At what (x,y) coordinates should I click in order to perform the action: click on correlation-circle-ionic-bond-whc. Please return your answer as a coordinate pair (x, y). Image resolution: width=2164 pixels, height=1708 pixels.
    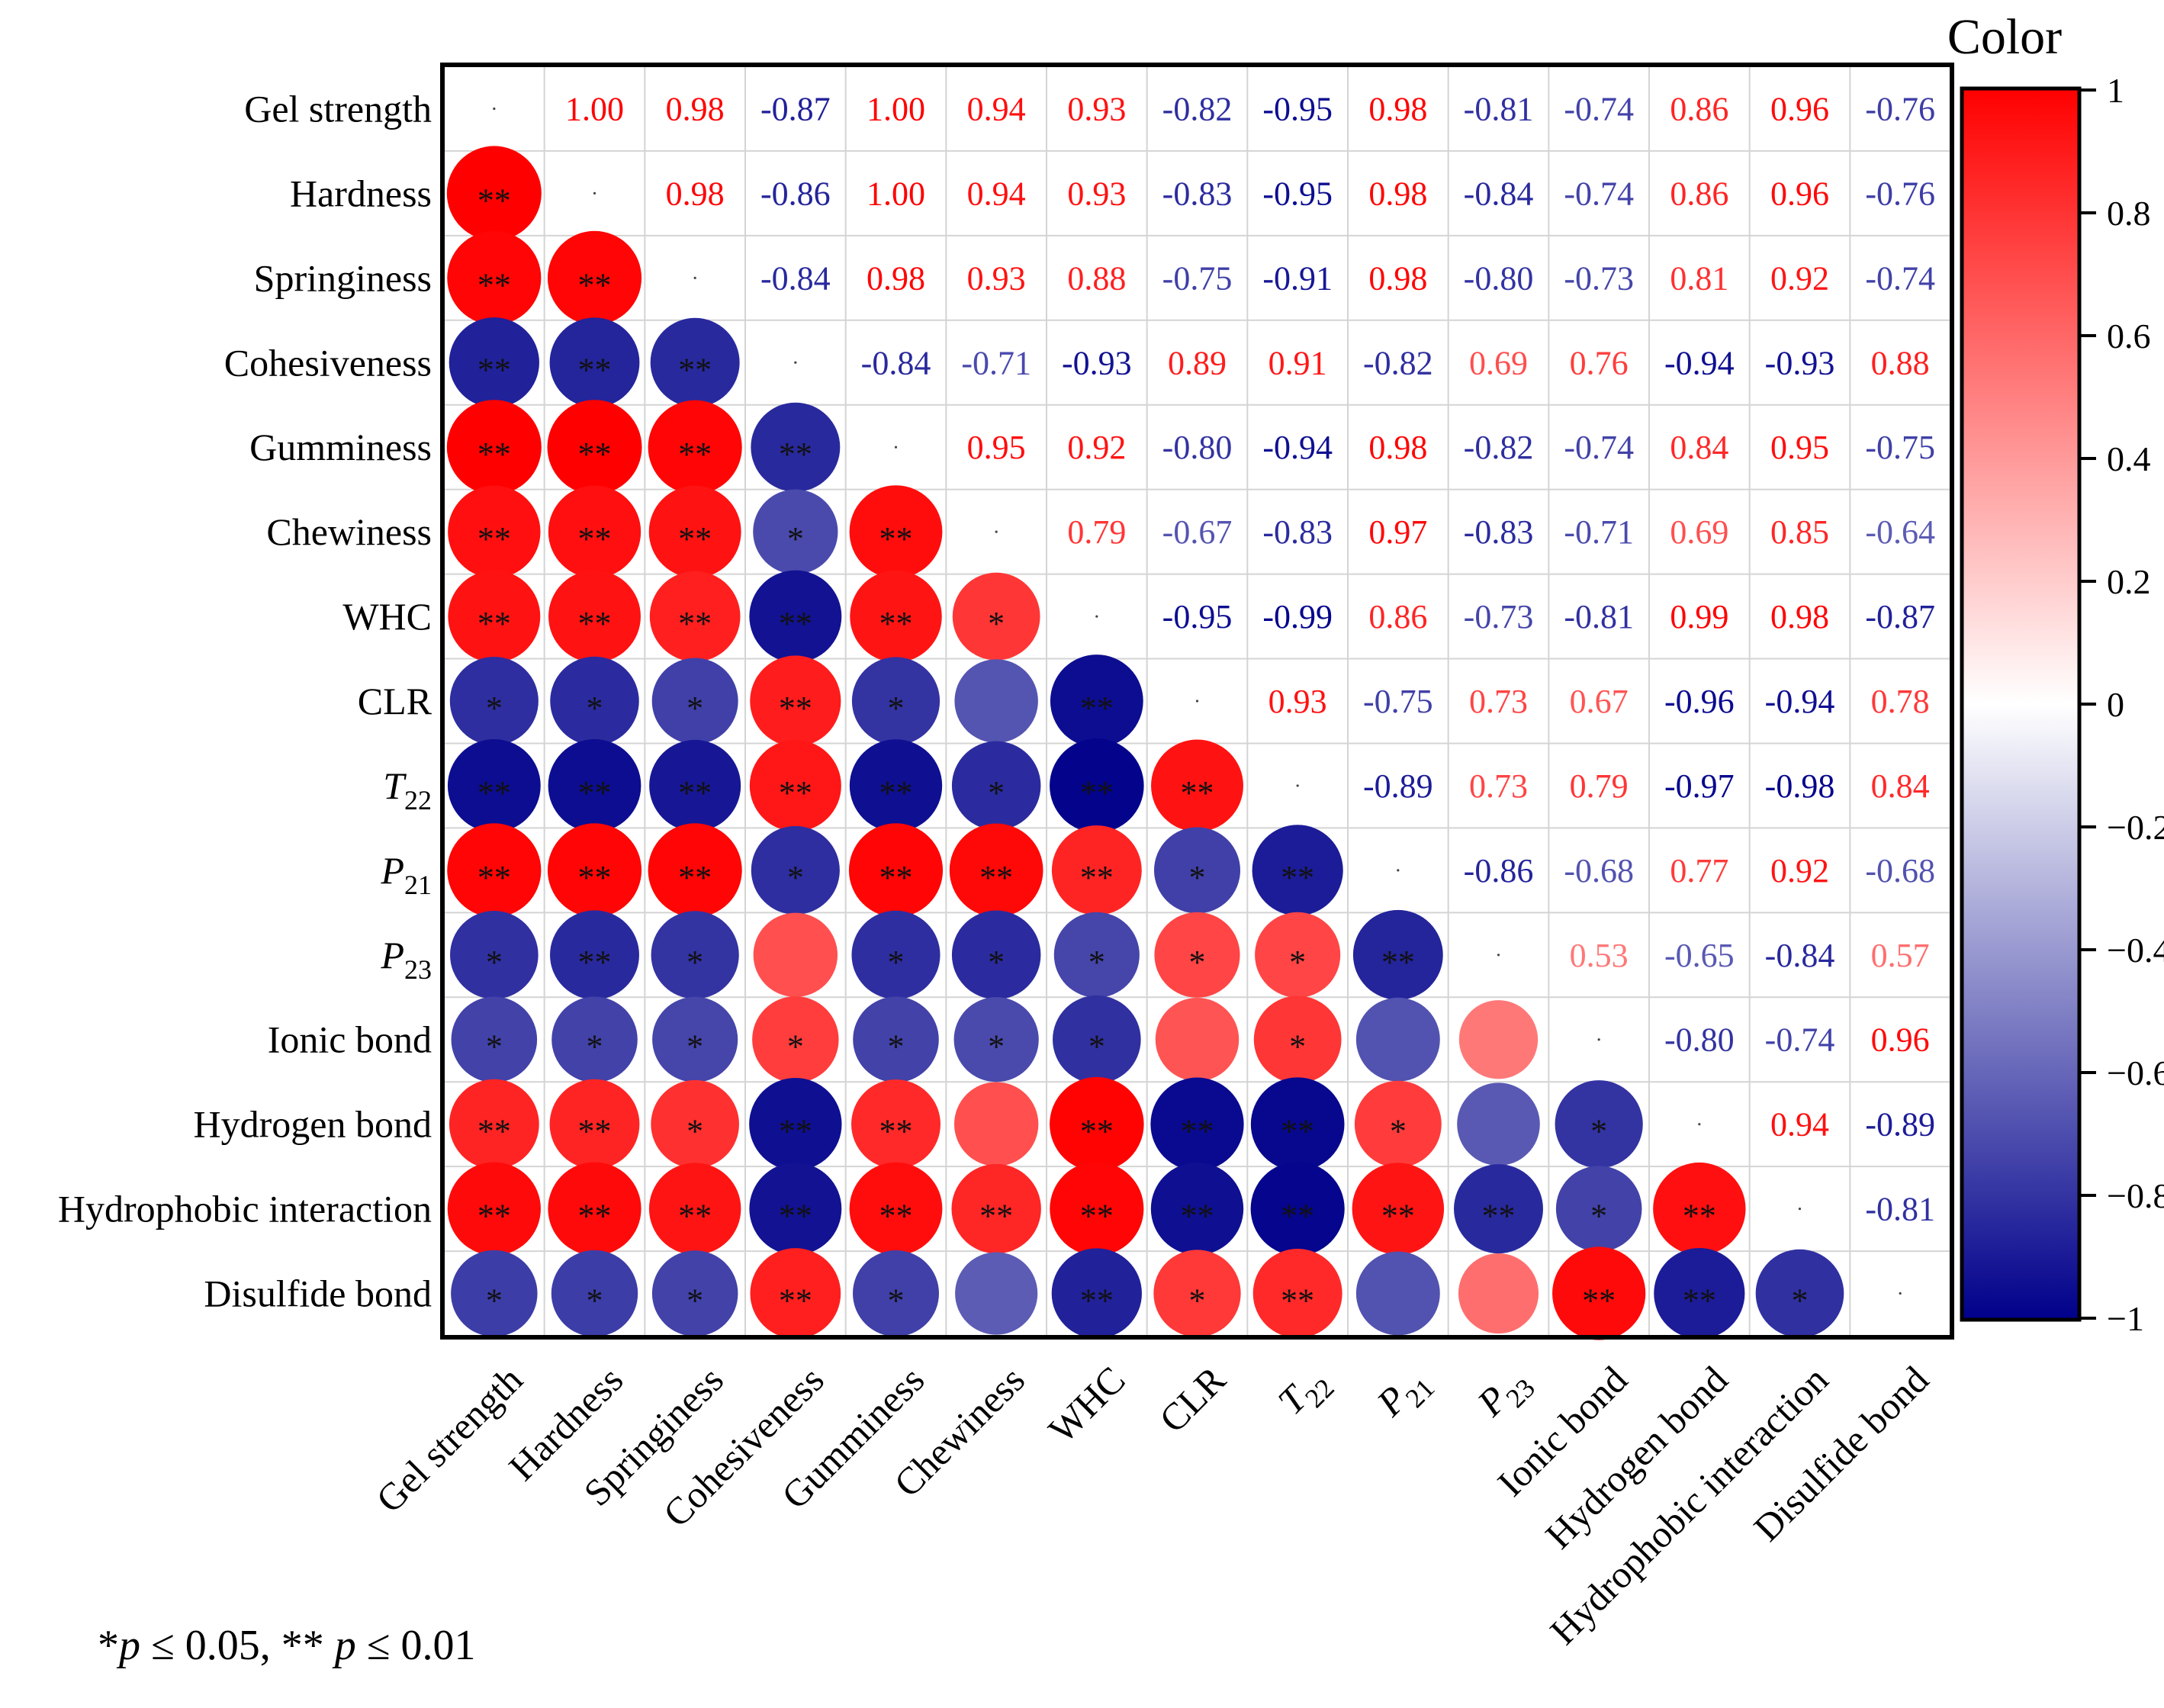
    Looking at the image, I should click on (1097, 1039).